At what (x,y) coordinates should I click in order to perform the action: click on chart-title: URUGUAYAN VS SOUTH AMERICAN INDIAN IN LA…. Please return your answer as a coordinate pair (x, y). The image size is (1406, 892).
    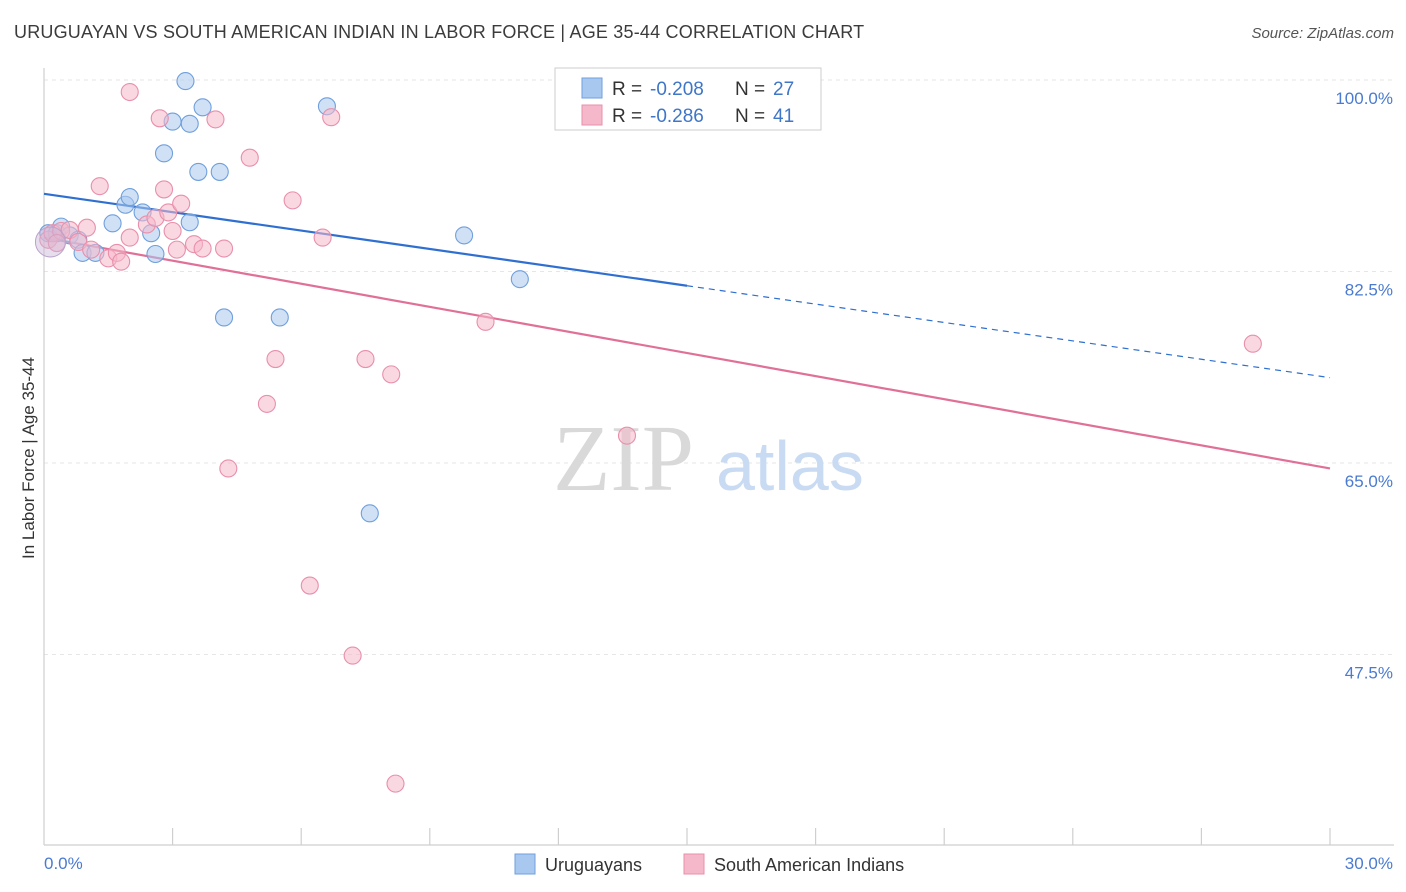
    Looking at the image, I should click on (439, 32).